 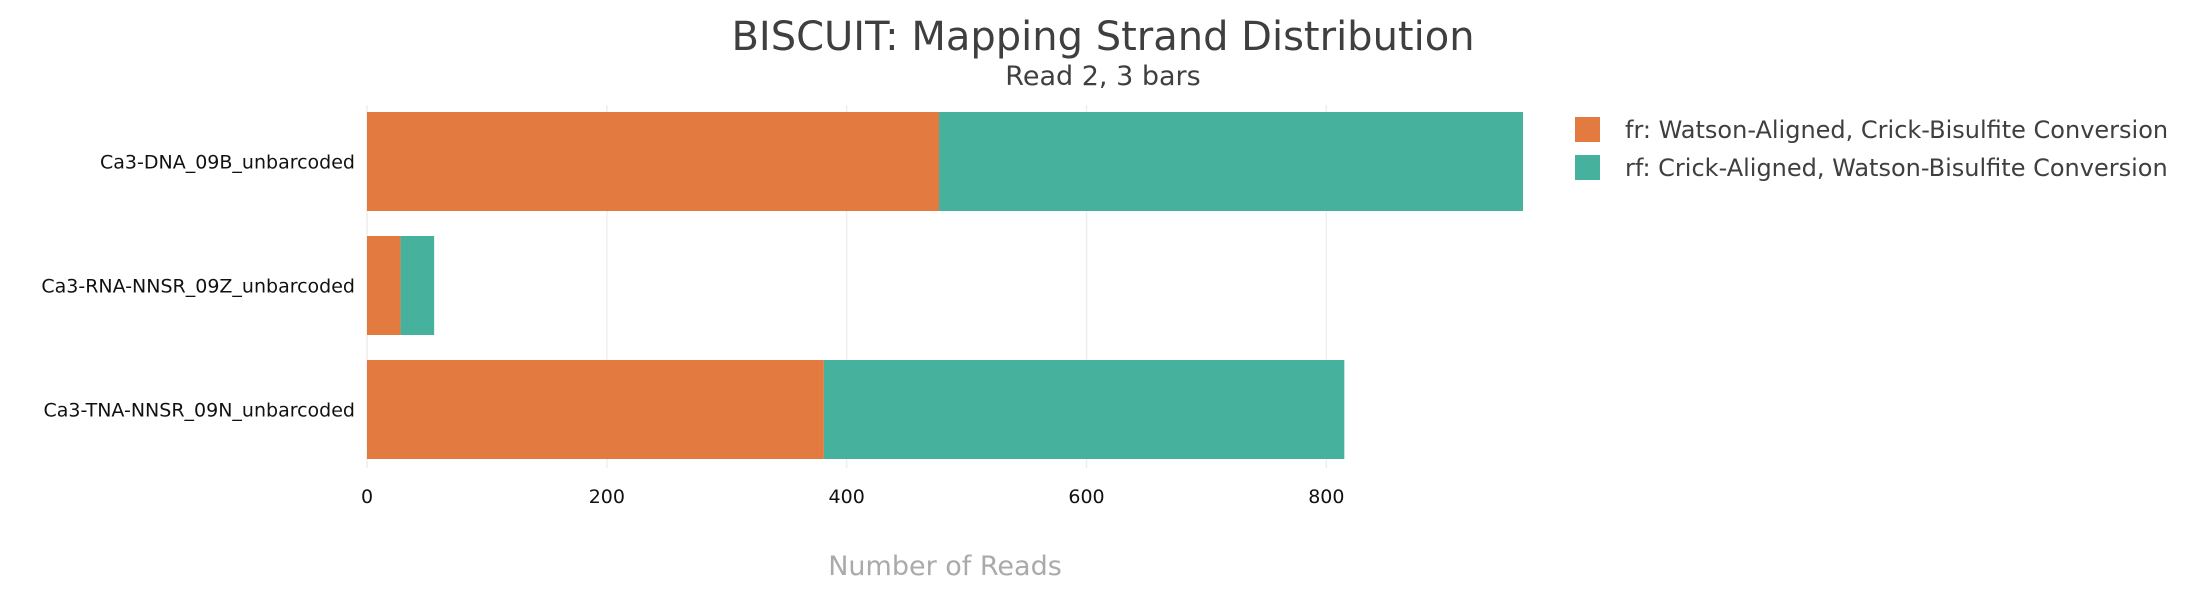 I want to click on legend-swatch-rf, so click(x=1587, y=167).